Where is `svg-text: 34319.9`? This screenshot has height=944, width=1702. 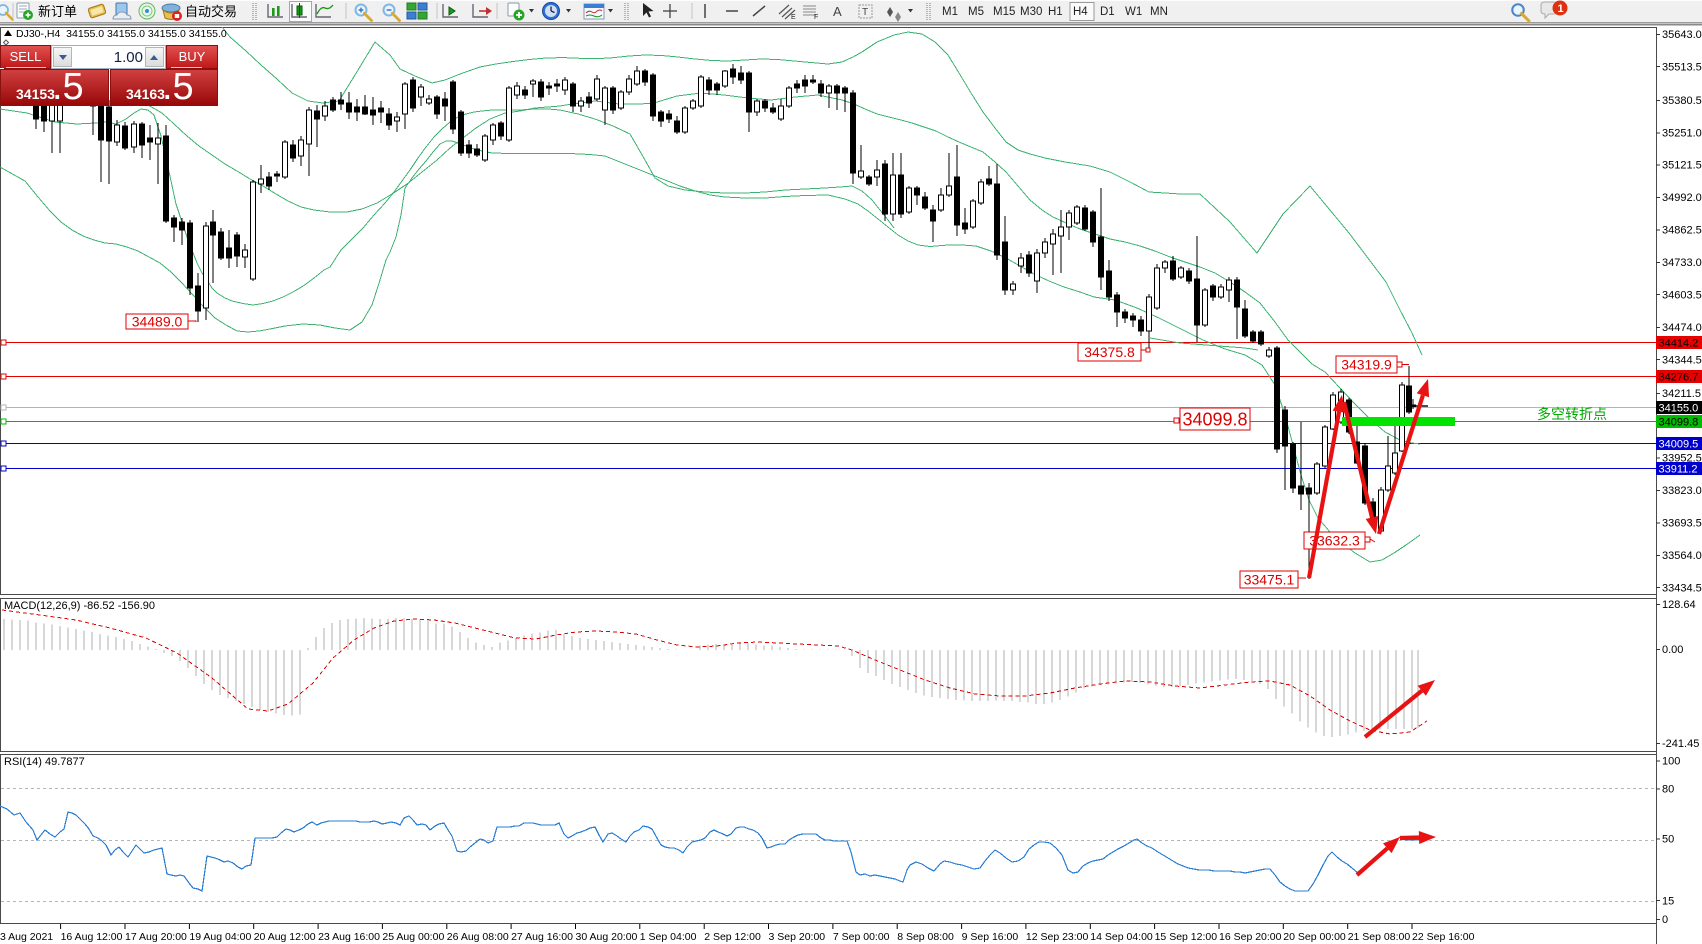
svg-text: 34319.9 is located at coordinates (1366, 365).